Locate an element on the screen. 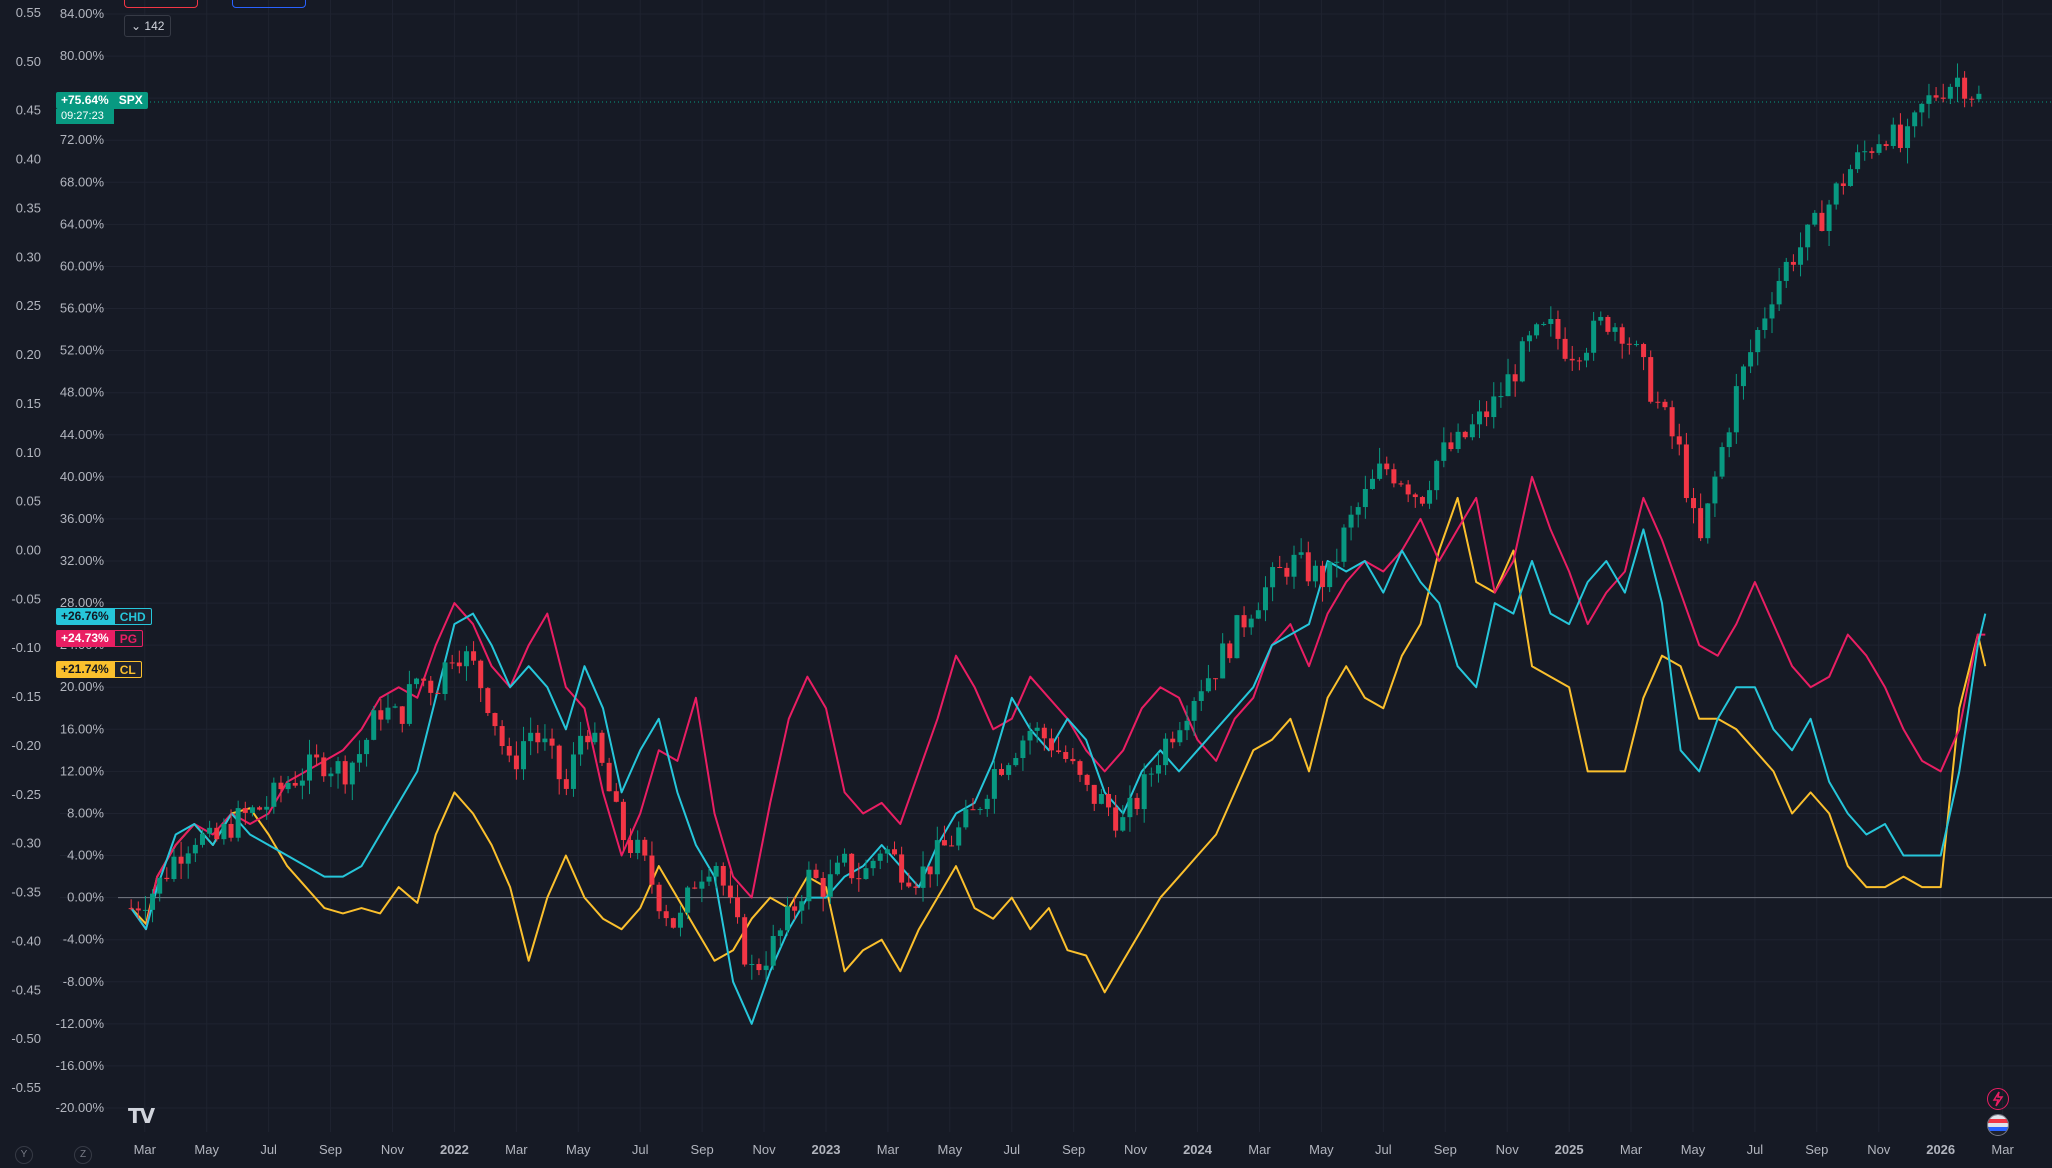  indicator-count: 142 is located at coordinates (154, 26).